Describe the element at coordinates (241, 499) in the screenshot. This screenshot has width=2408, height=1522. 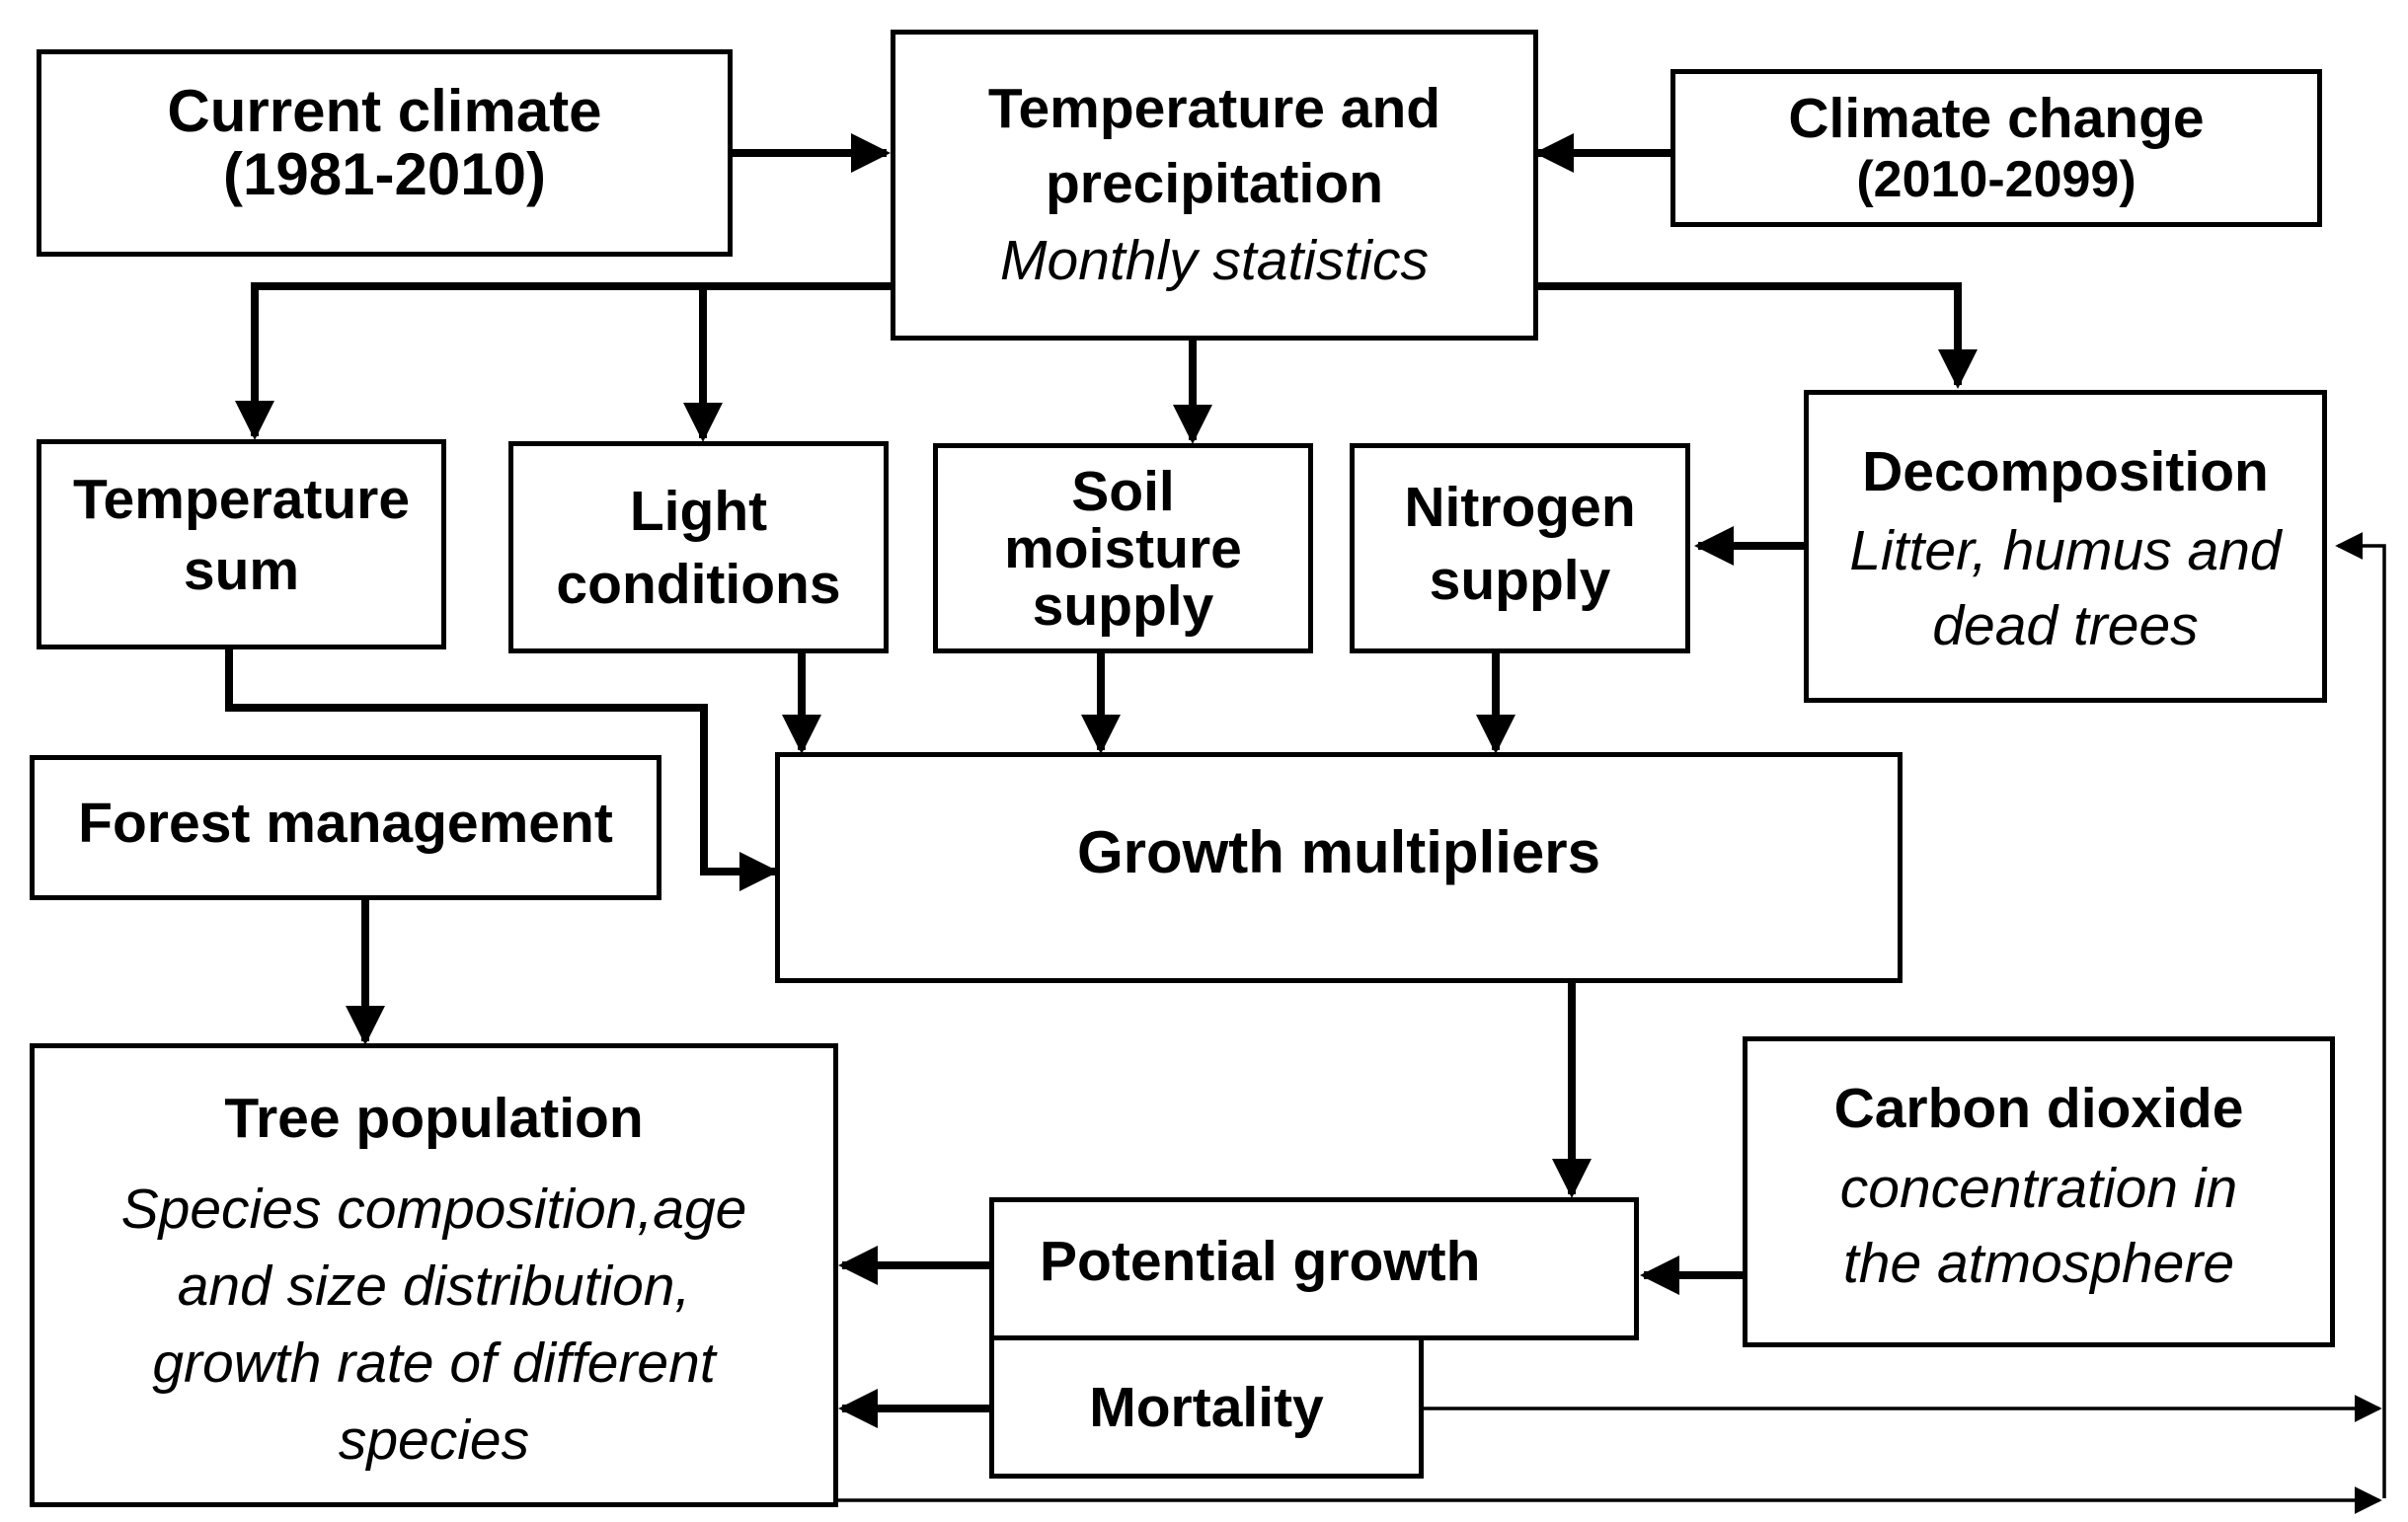
I see `temperature-sum-line1: Temperature` at that location.